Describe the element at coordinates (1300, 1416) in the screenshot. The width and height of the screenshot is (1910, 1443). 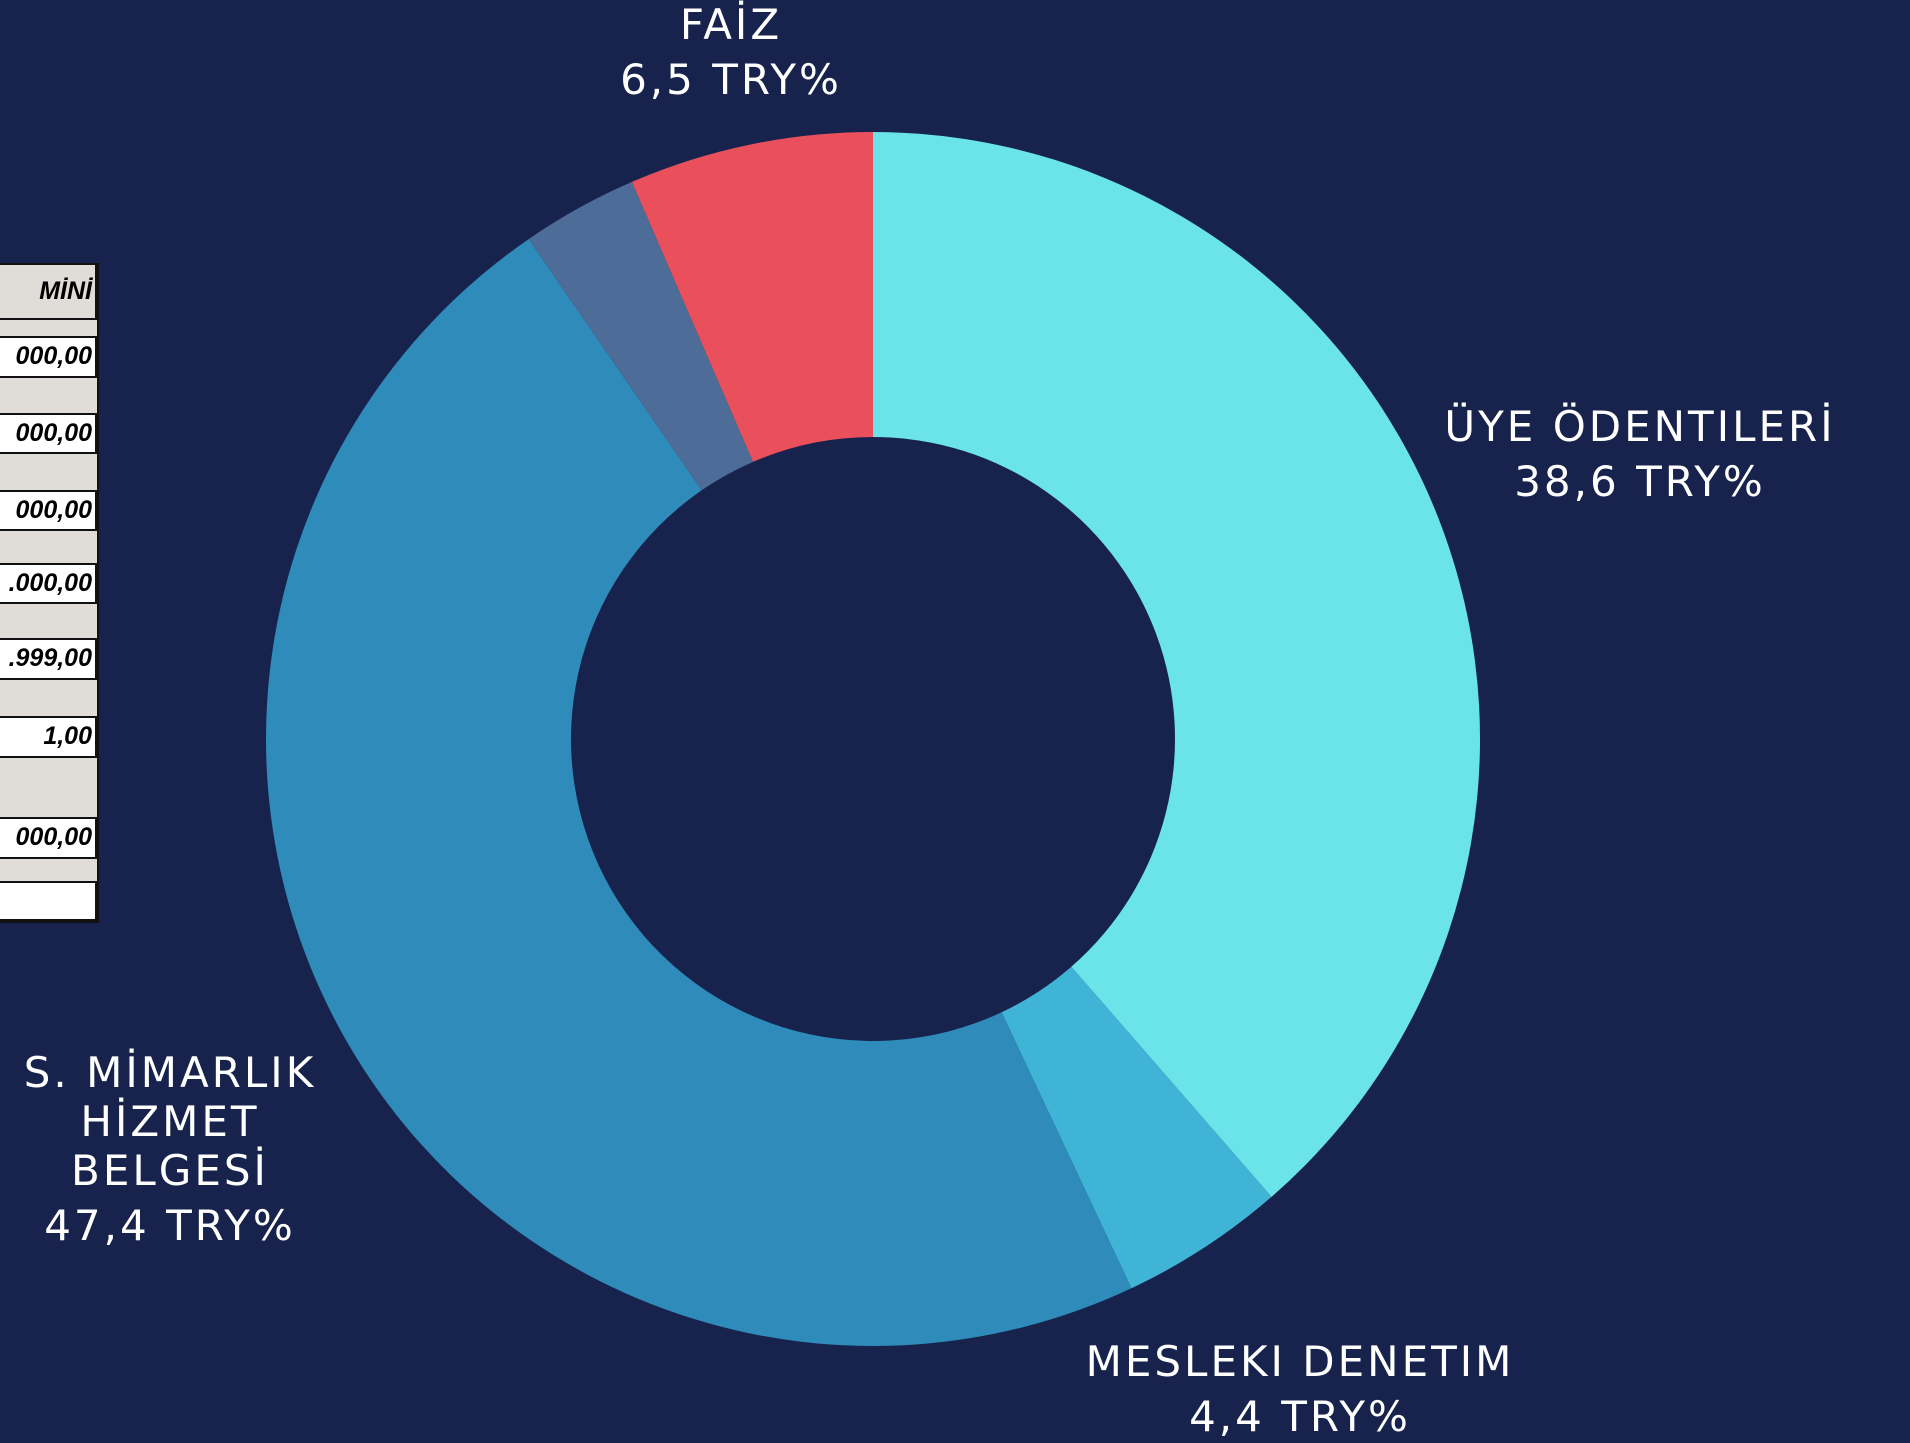
I see `slice-value: 4,4 TRY%` at that location.